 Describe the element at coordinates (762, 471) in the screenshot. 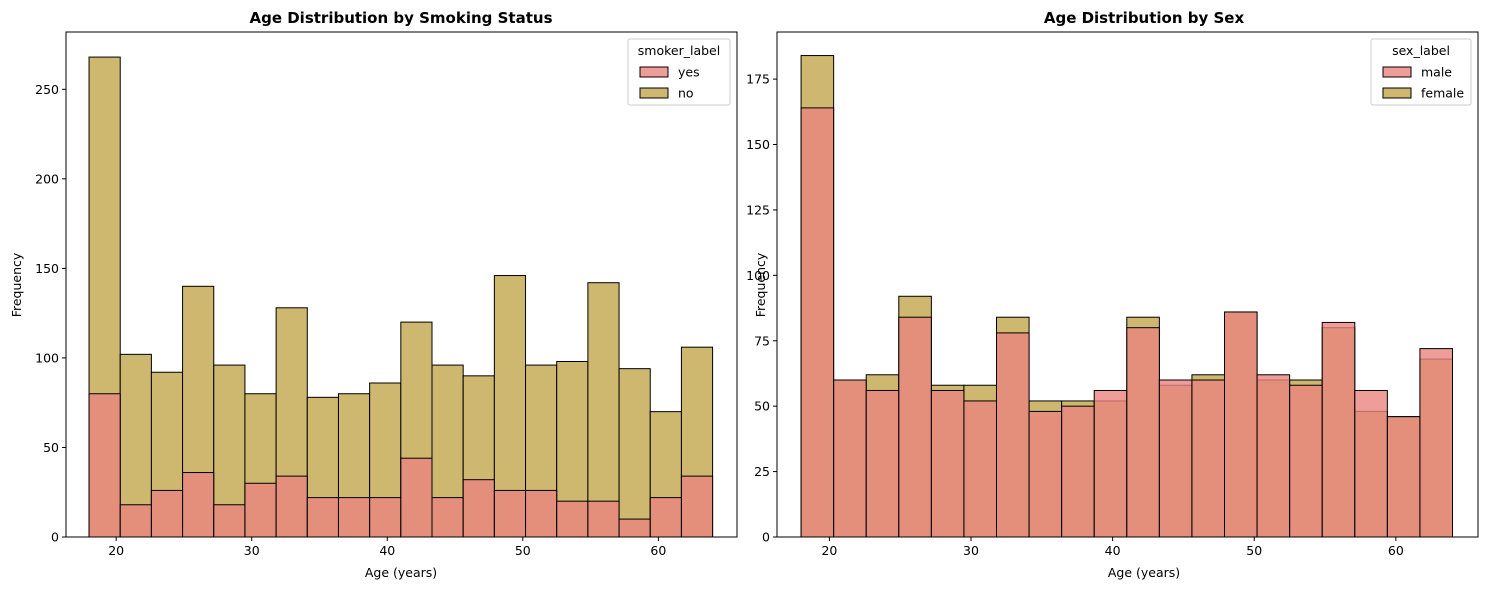

I see `y-tick-label: 25` at that location.